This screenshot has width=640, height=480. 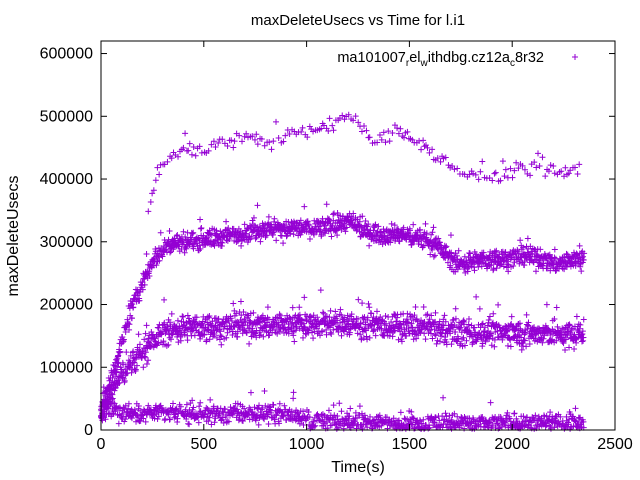 I want to click on legend-label-part: w, so click(x=424, y=63).